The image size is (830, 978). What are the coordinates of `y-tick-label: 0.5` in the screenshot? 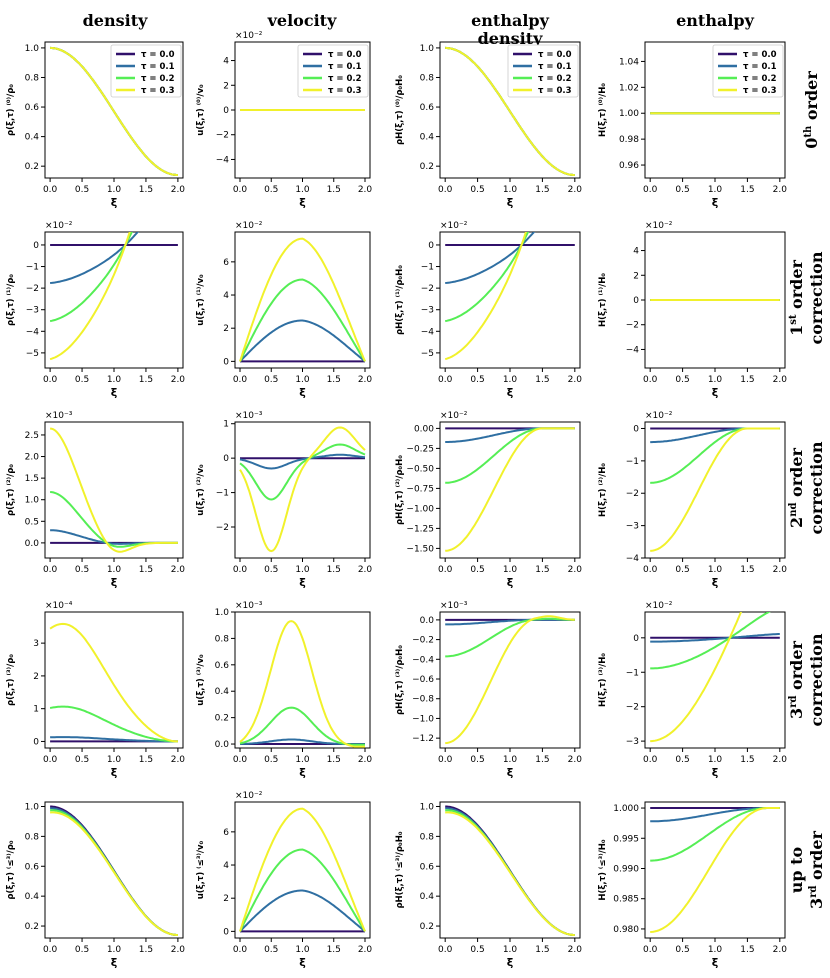 It's located at (32, 522).